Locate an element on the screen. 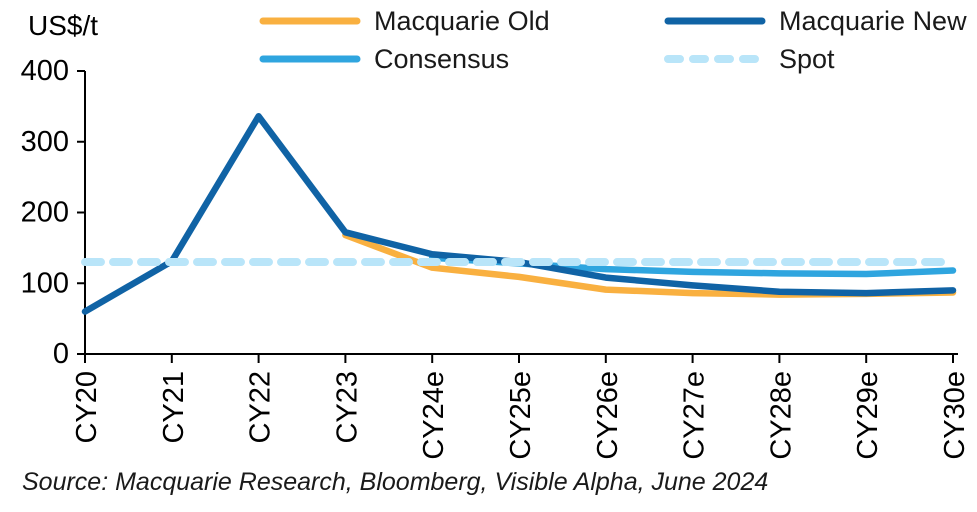 The height and width of the screenshot is (512, 977). x-axis-tick-label: CY25e is located at coordinates (521, 415).